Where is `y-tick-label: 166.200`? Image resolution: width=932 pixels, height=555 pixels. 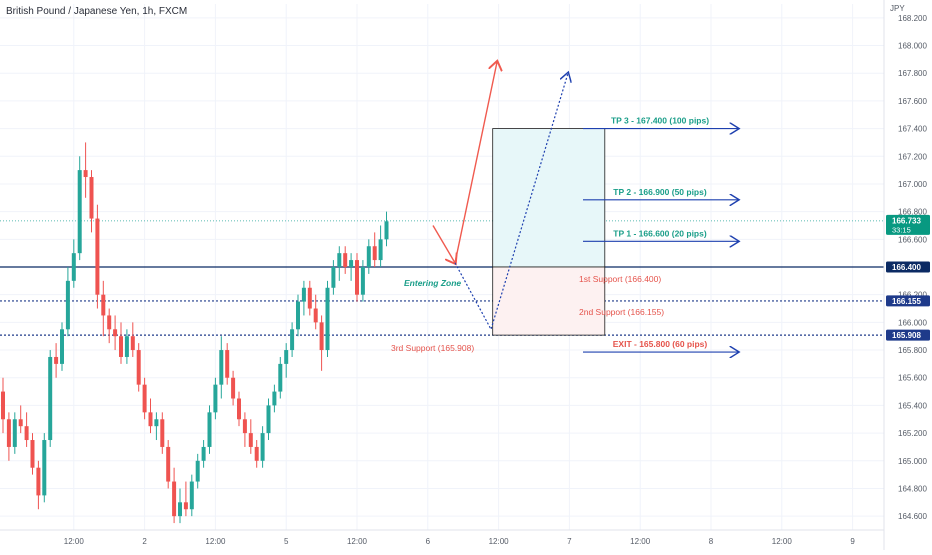 y-tick-label: 166.200 is located at coordinates (912, 295).